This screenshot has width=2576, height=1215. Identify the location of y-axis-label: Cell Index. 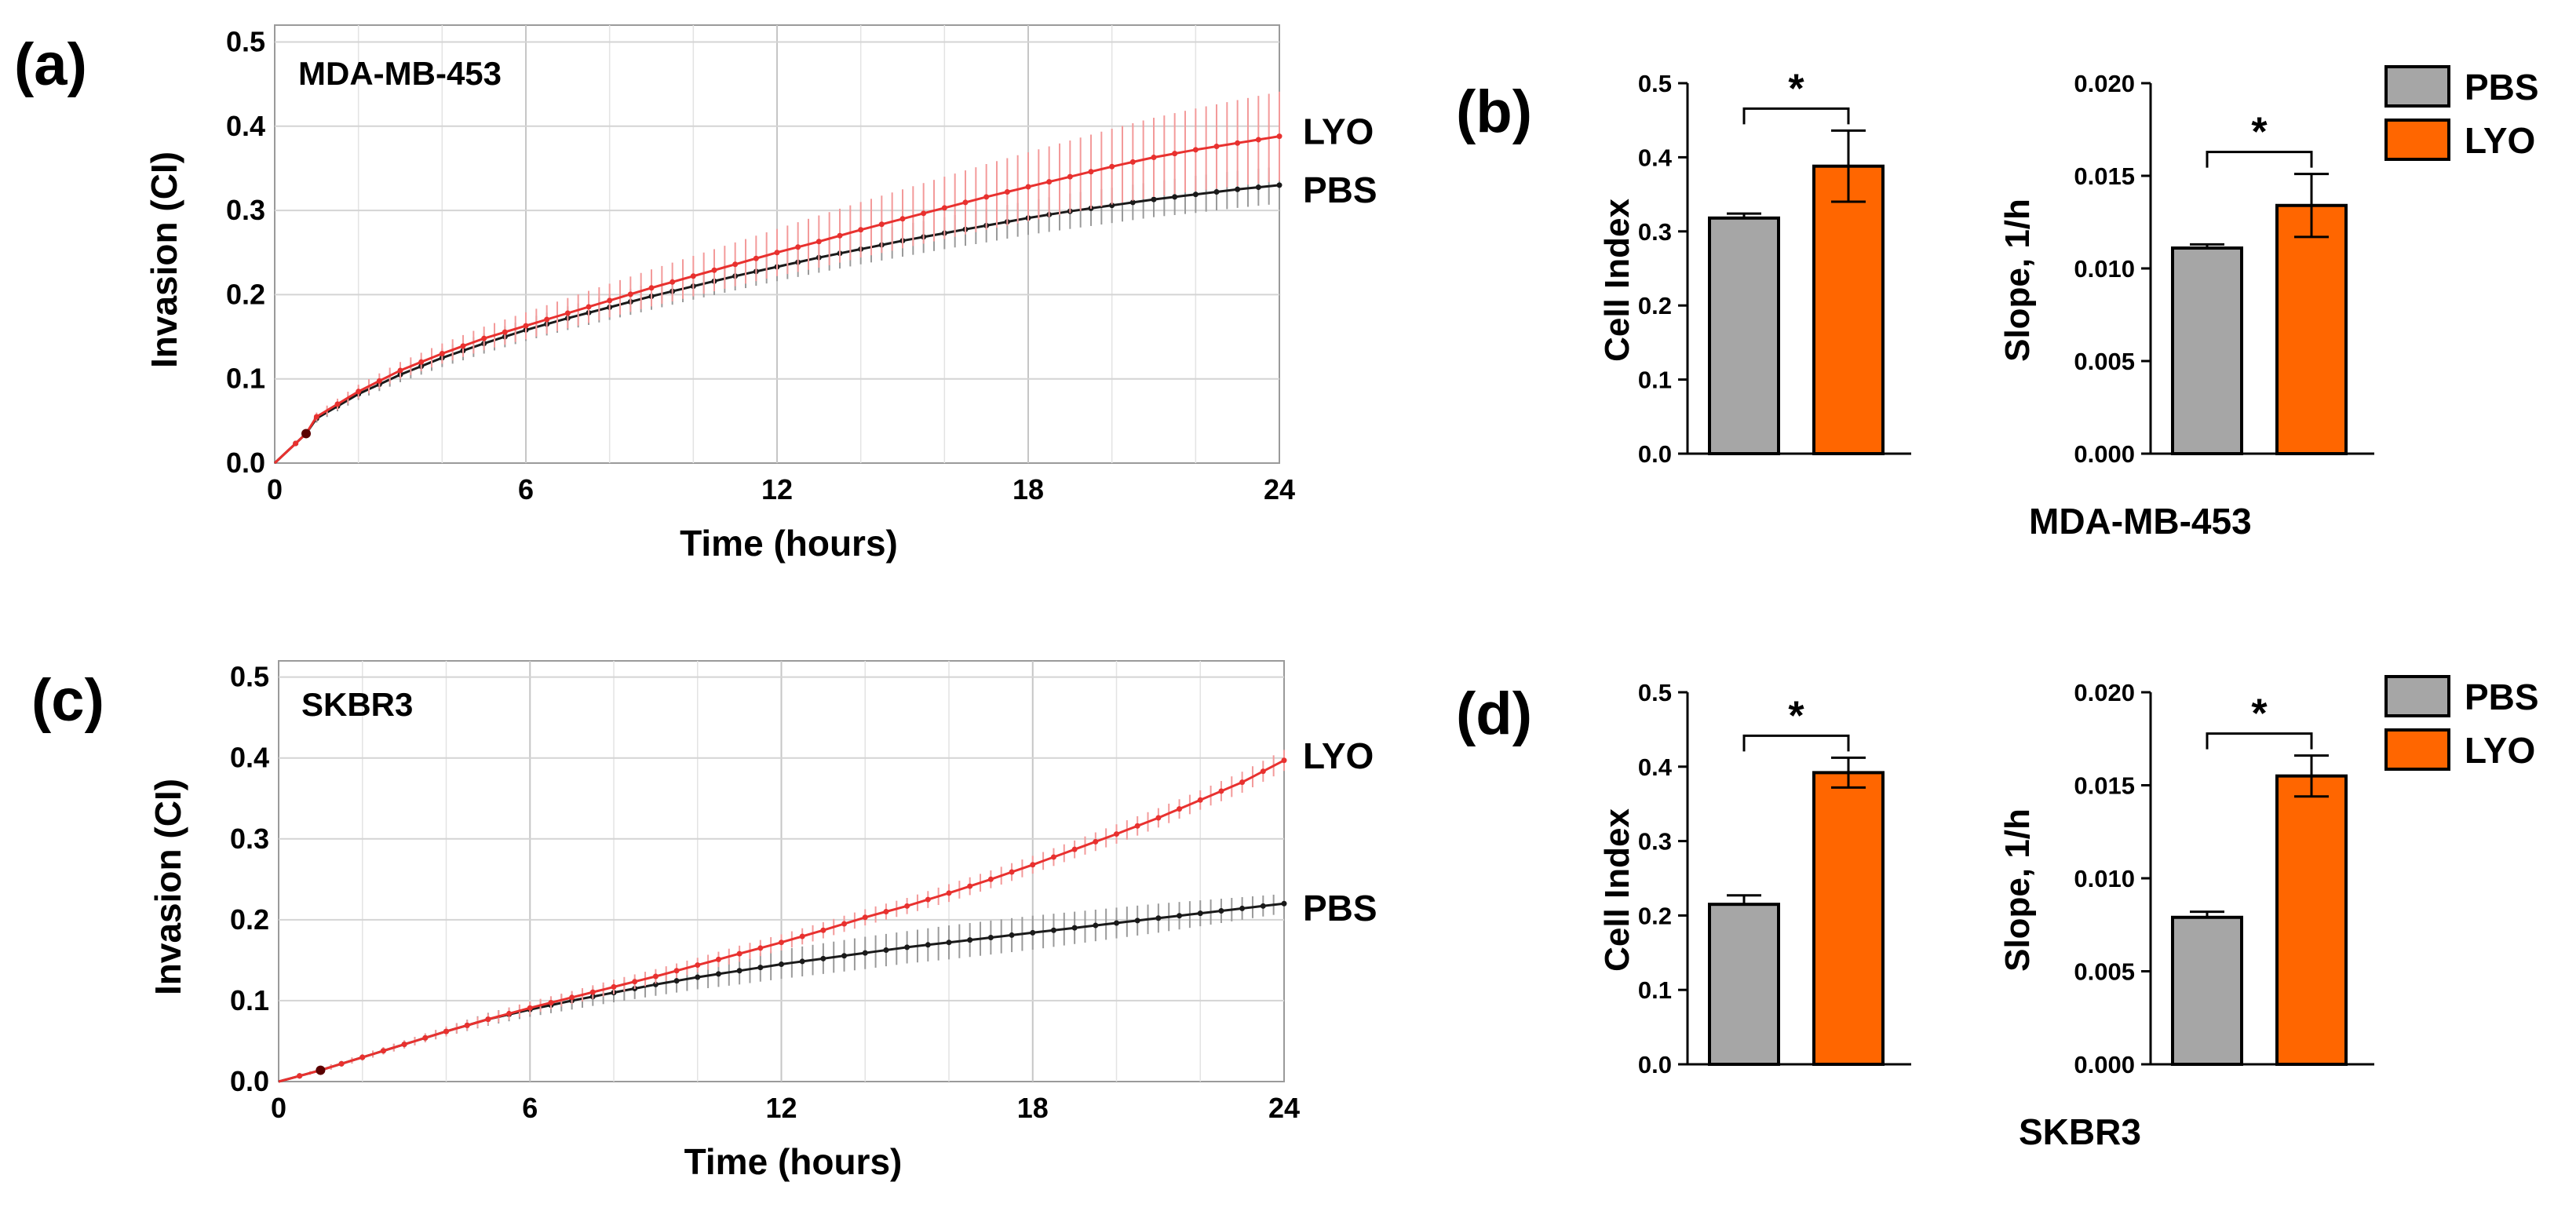
(1617, 280).